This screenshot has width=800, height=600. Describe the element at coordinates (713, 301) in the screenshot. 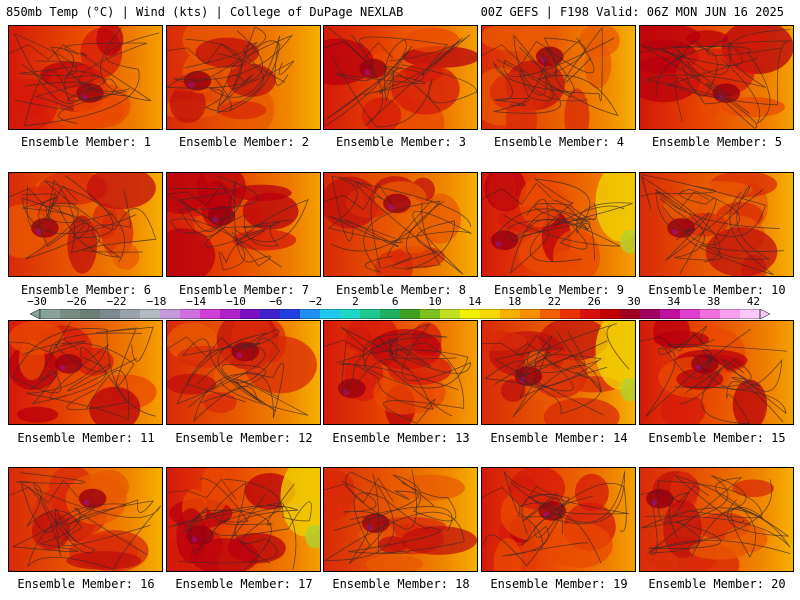

I see `colorbar-tick-label: 38` at that location.